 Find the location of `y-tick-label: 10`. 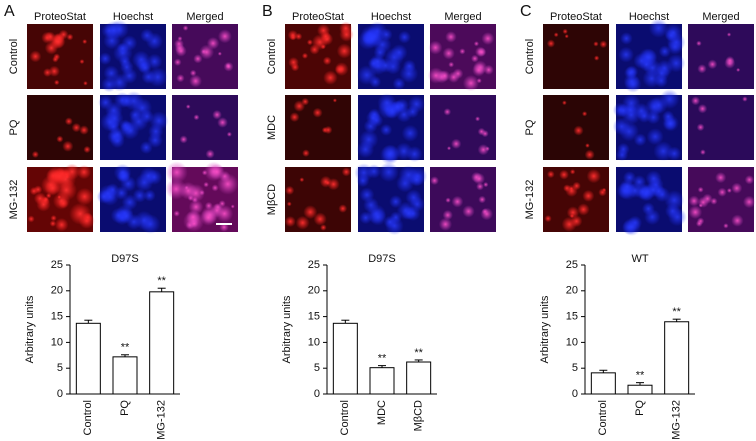

y-tick-label: 10 is located at coordinates (314, 342).